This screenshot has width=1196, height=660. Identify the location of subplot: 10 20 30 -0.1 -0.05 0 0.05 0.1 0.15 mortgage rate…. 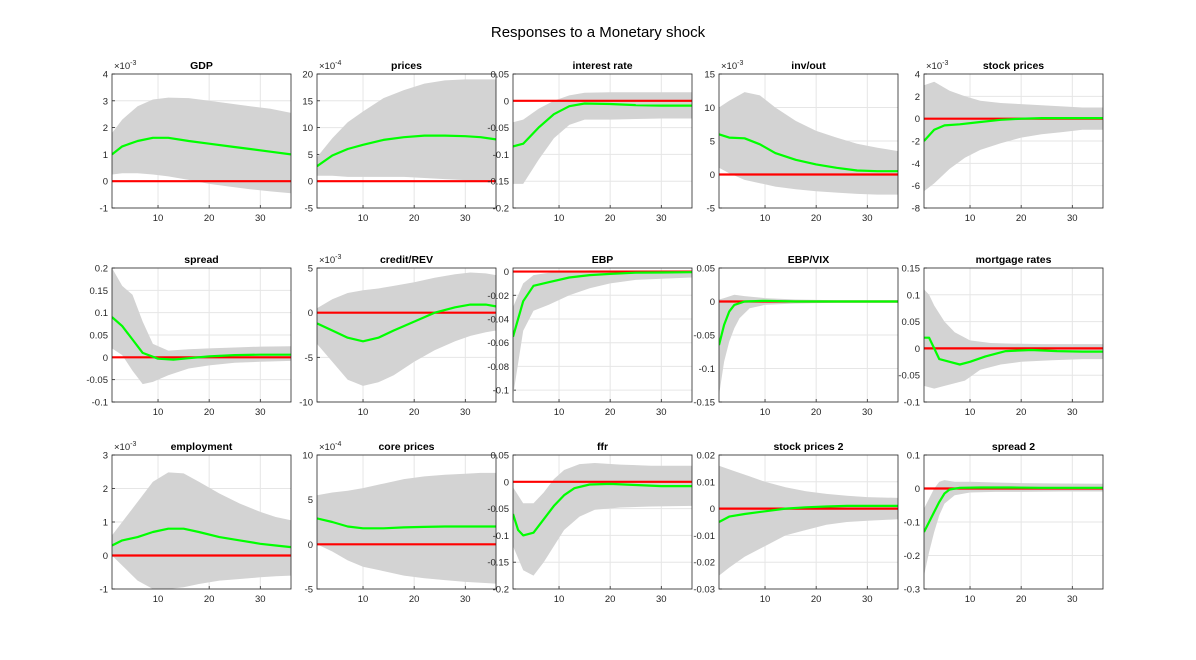
(1001, 336).